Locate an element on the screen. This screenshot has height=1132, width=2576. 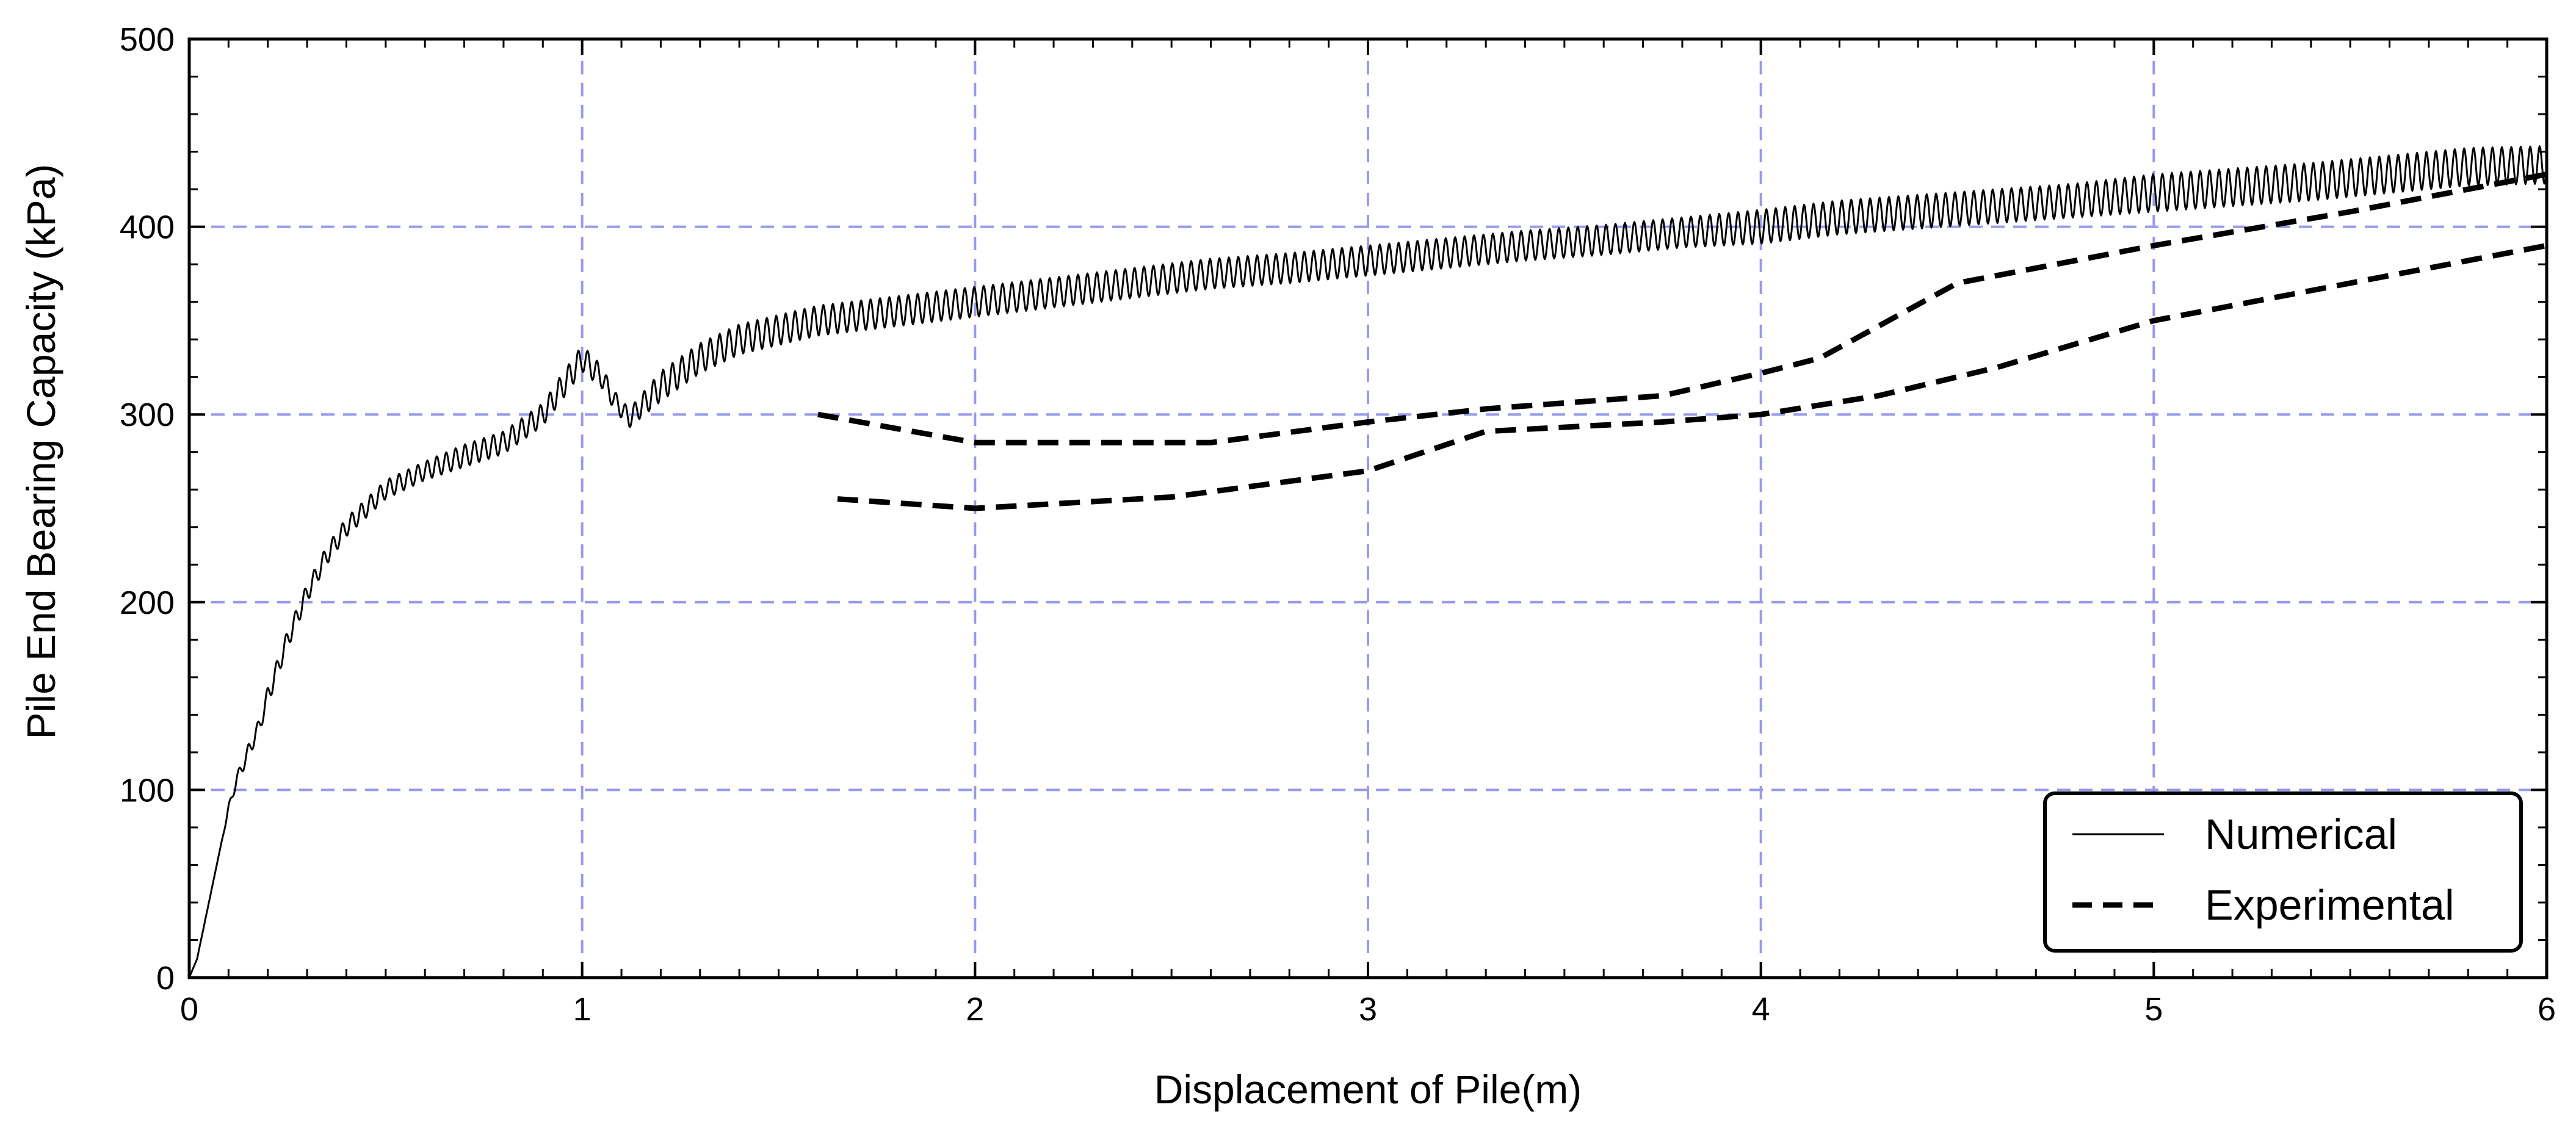
y-tick-label: 400 is located at coordinates (147, 228).